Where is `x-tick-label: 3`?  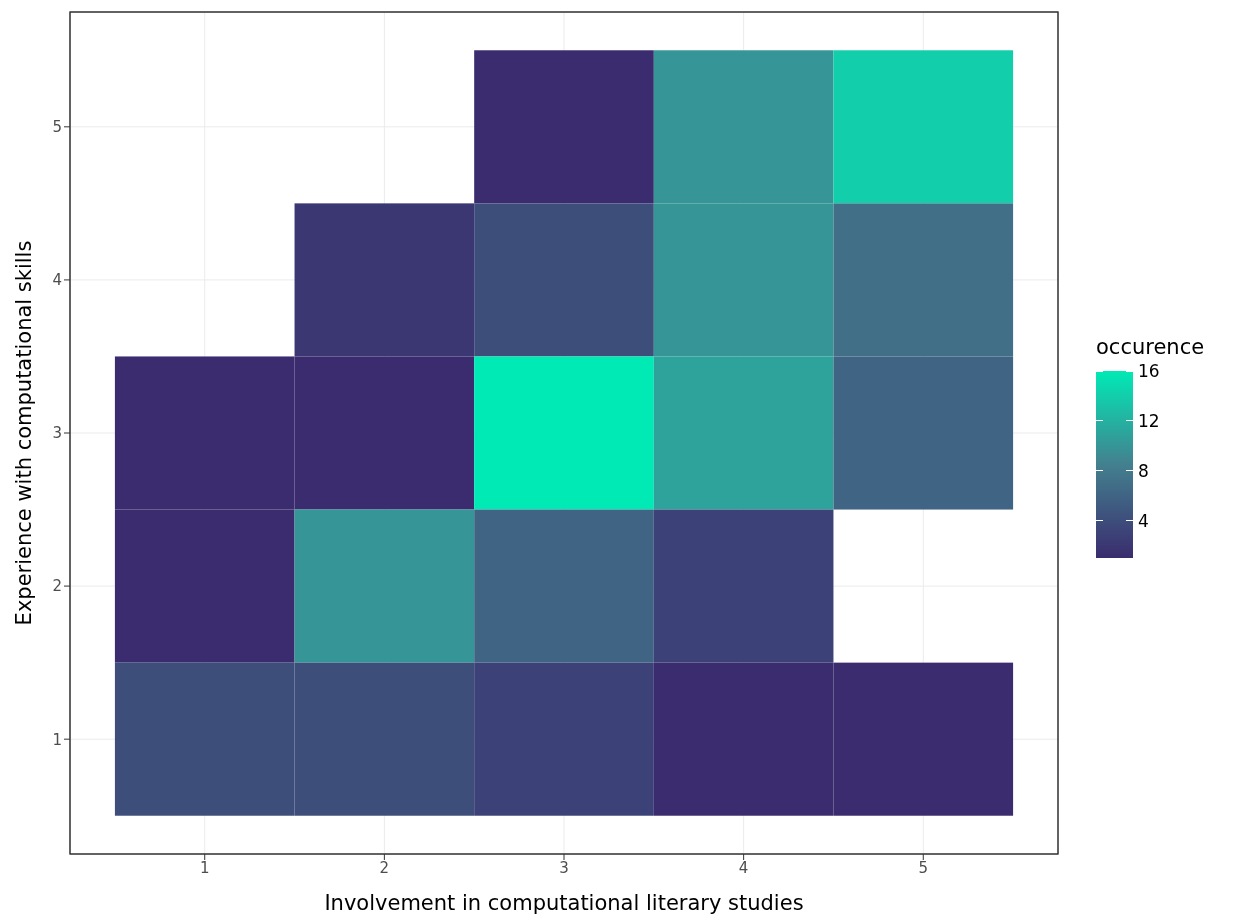
x-tick-label: 3 is located at coordinates (564, 867).